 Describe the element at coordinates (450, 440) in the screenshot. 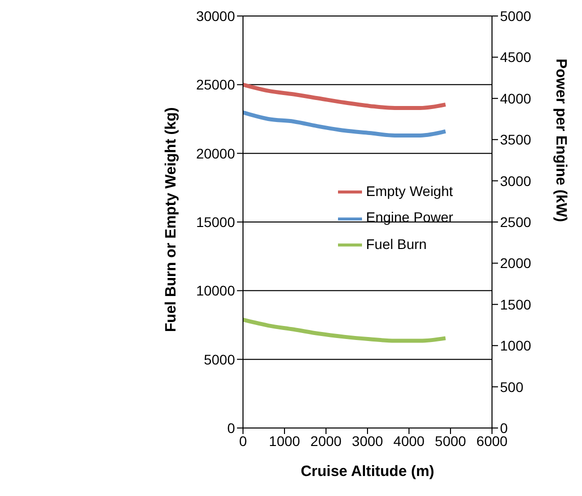

I see `x-tick-label: 5000` at that location.